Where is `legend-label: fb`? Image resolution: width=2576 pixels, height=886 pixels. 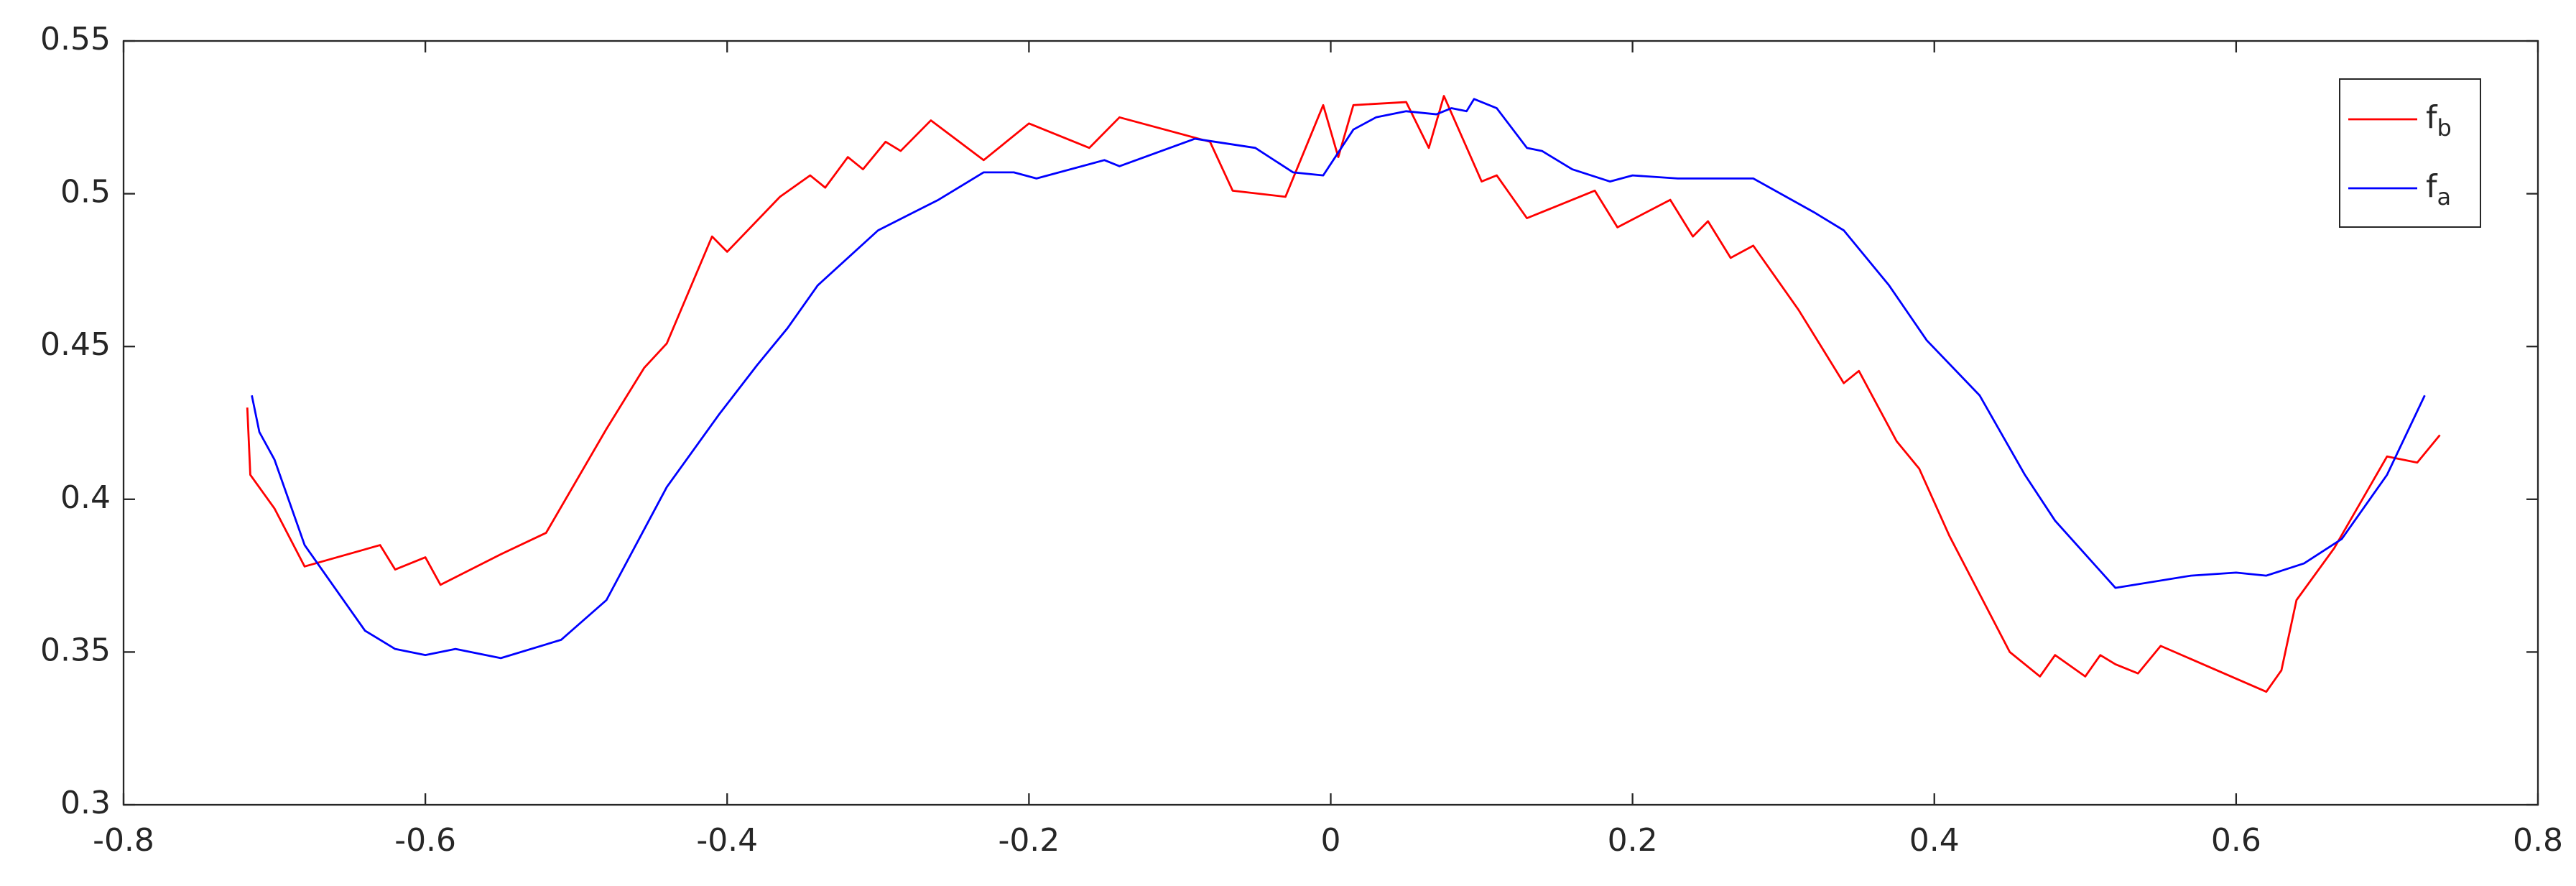 legend-label: fb is located at coordinates (2439, 121).